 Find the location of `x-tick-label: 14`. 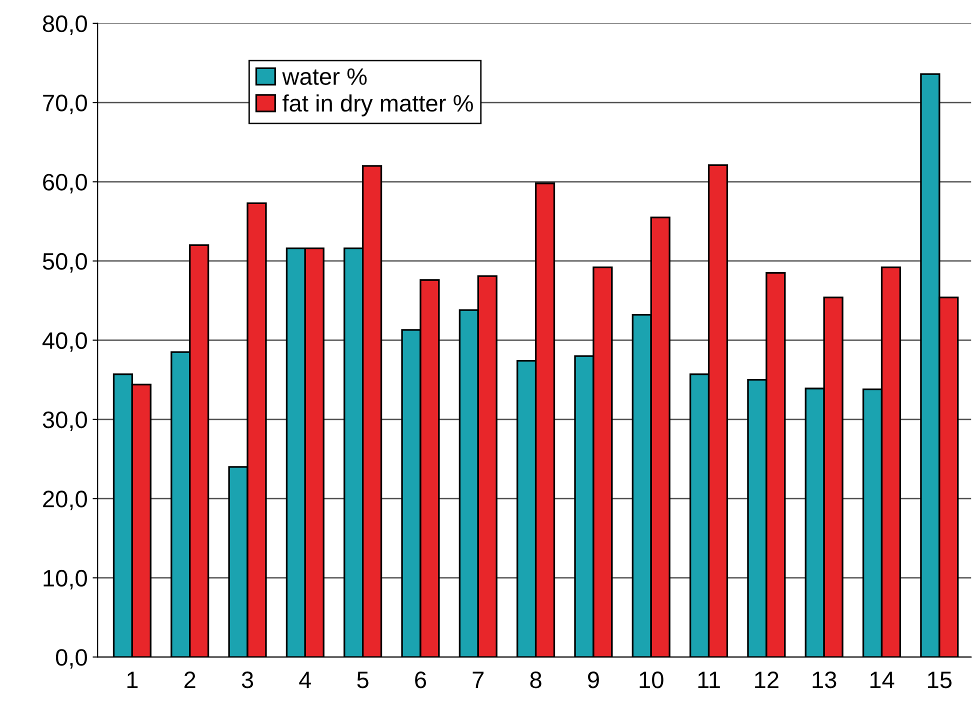

x-tick-label: 14 is located at coordinates (882, 680).